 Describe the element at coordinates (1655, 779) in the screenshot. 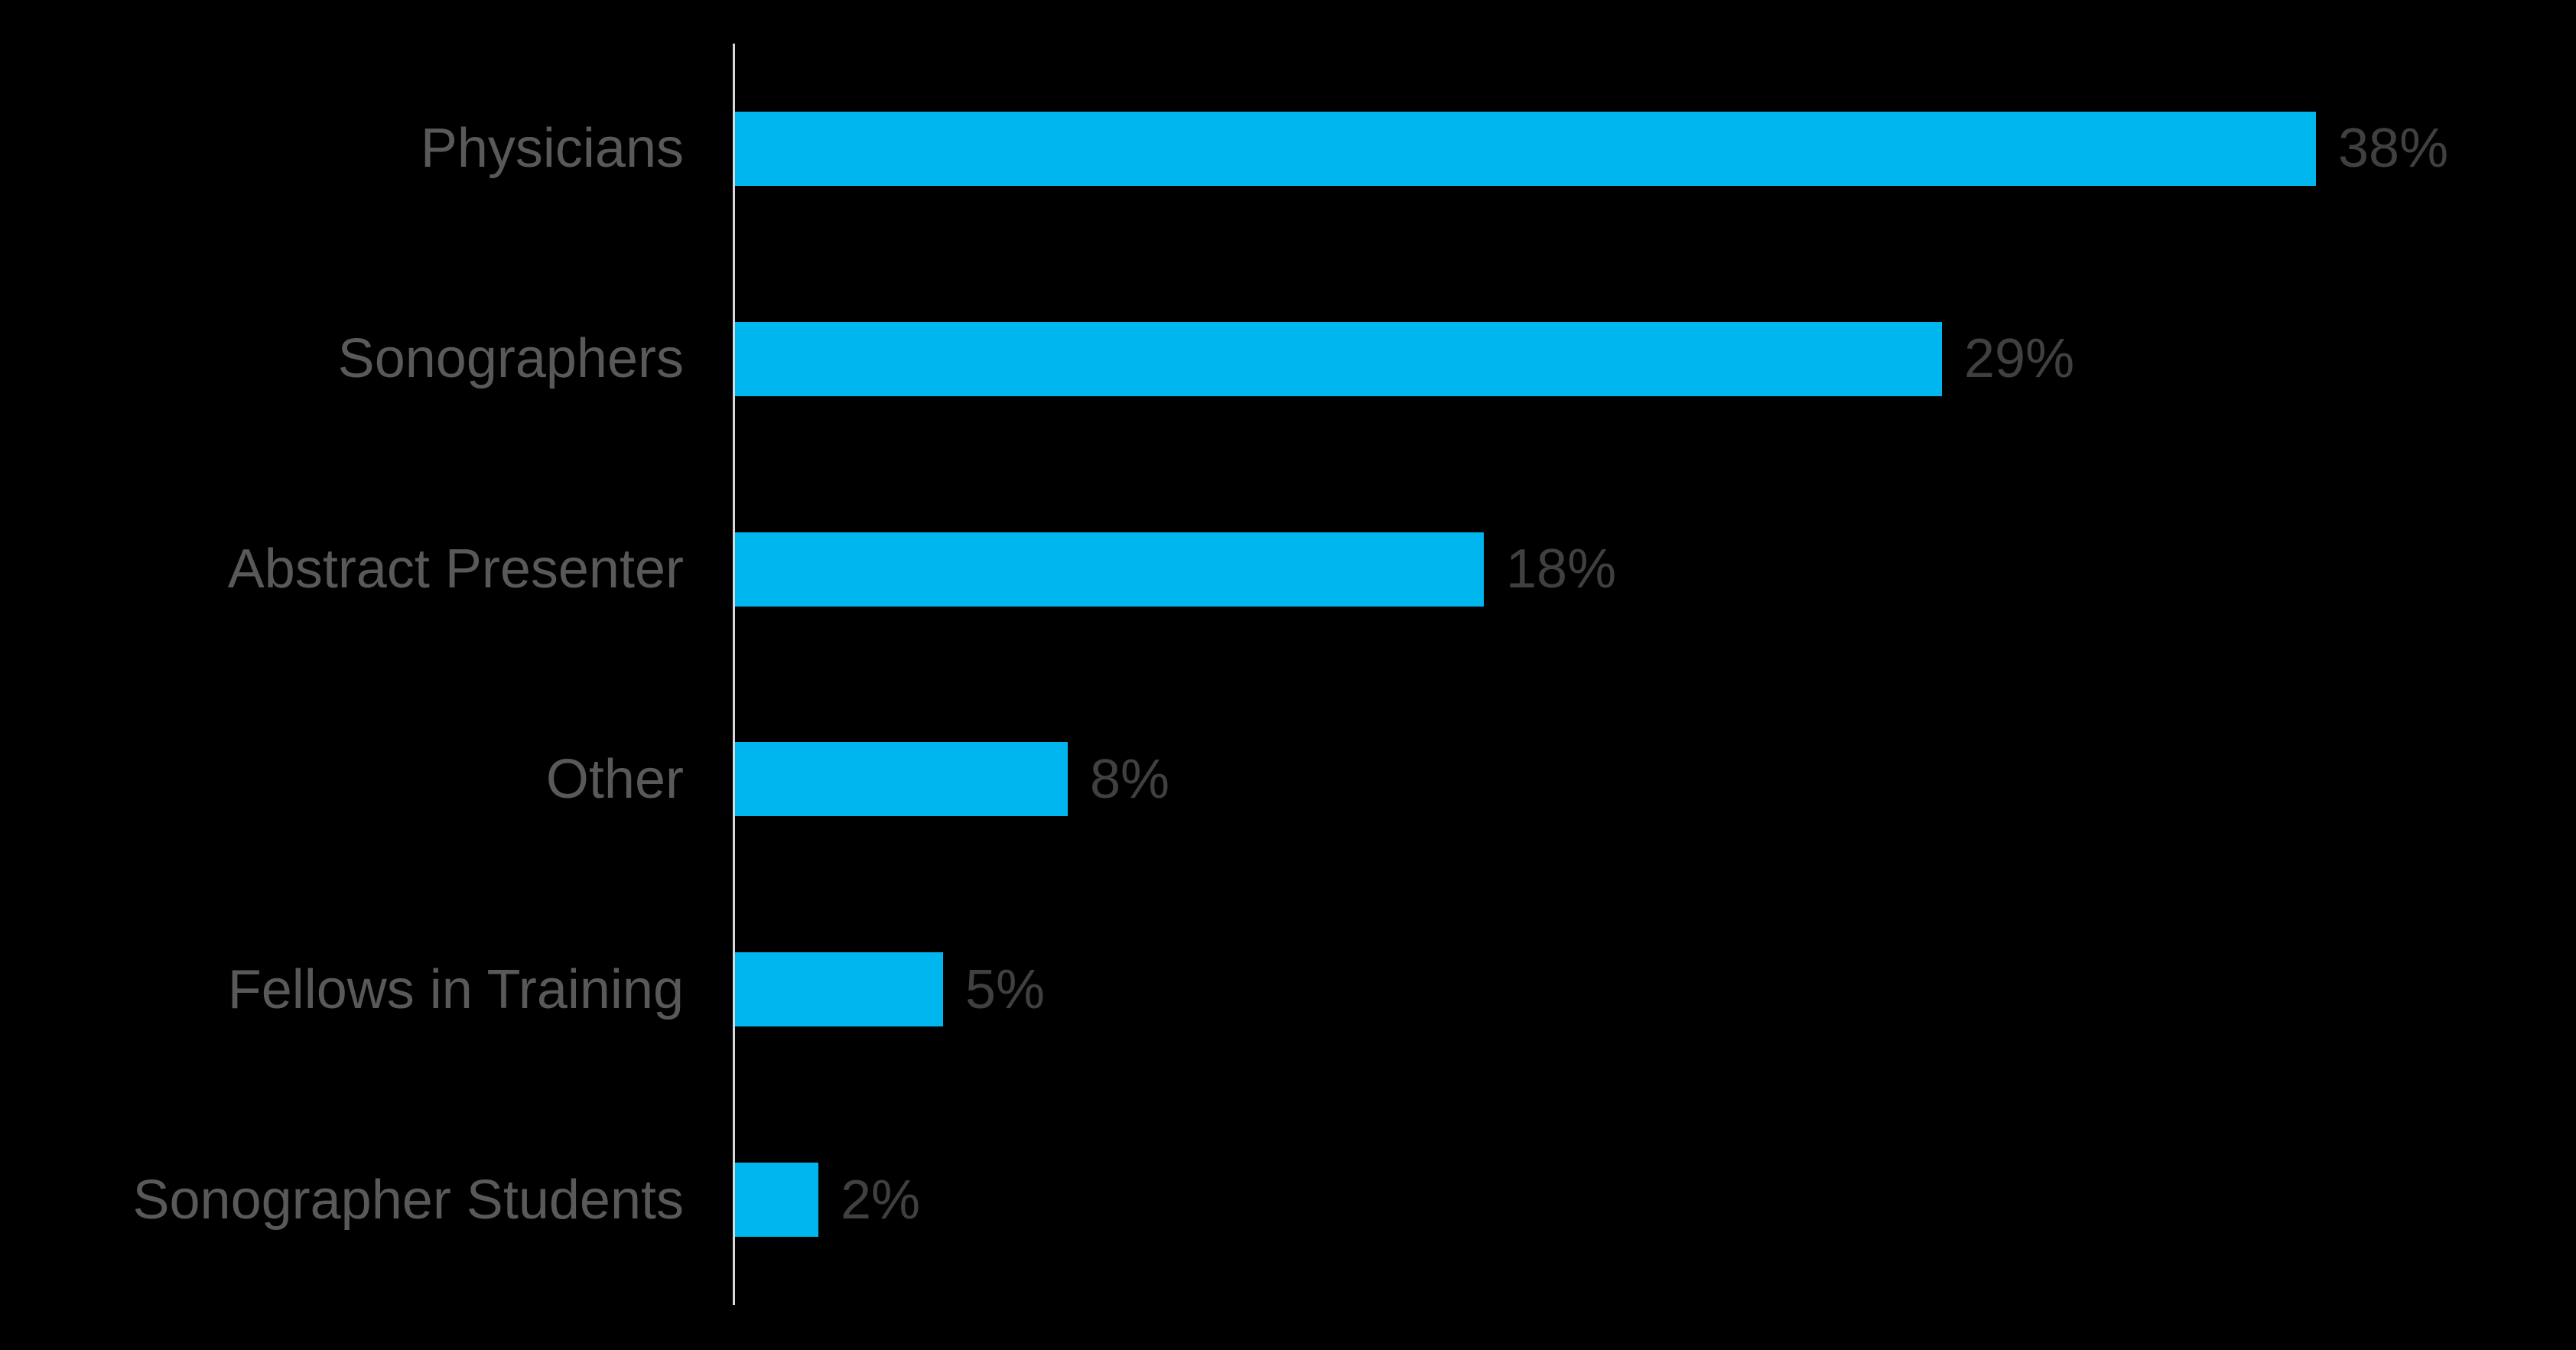

I see `bar-area: 8%` at that location.